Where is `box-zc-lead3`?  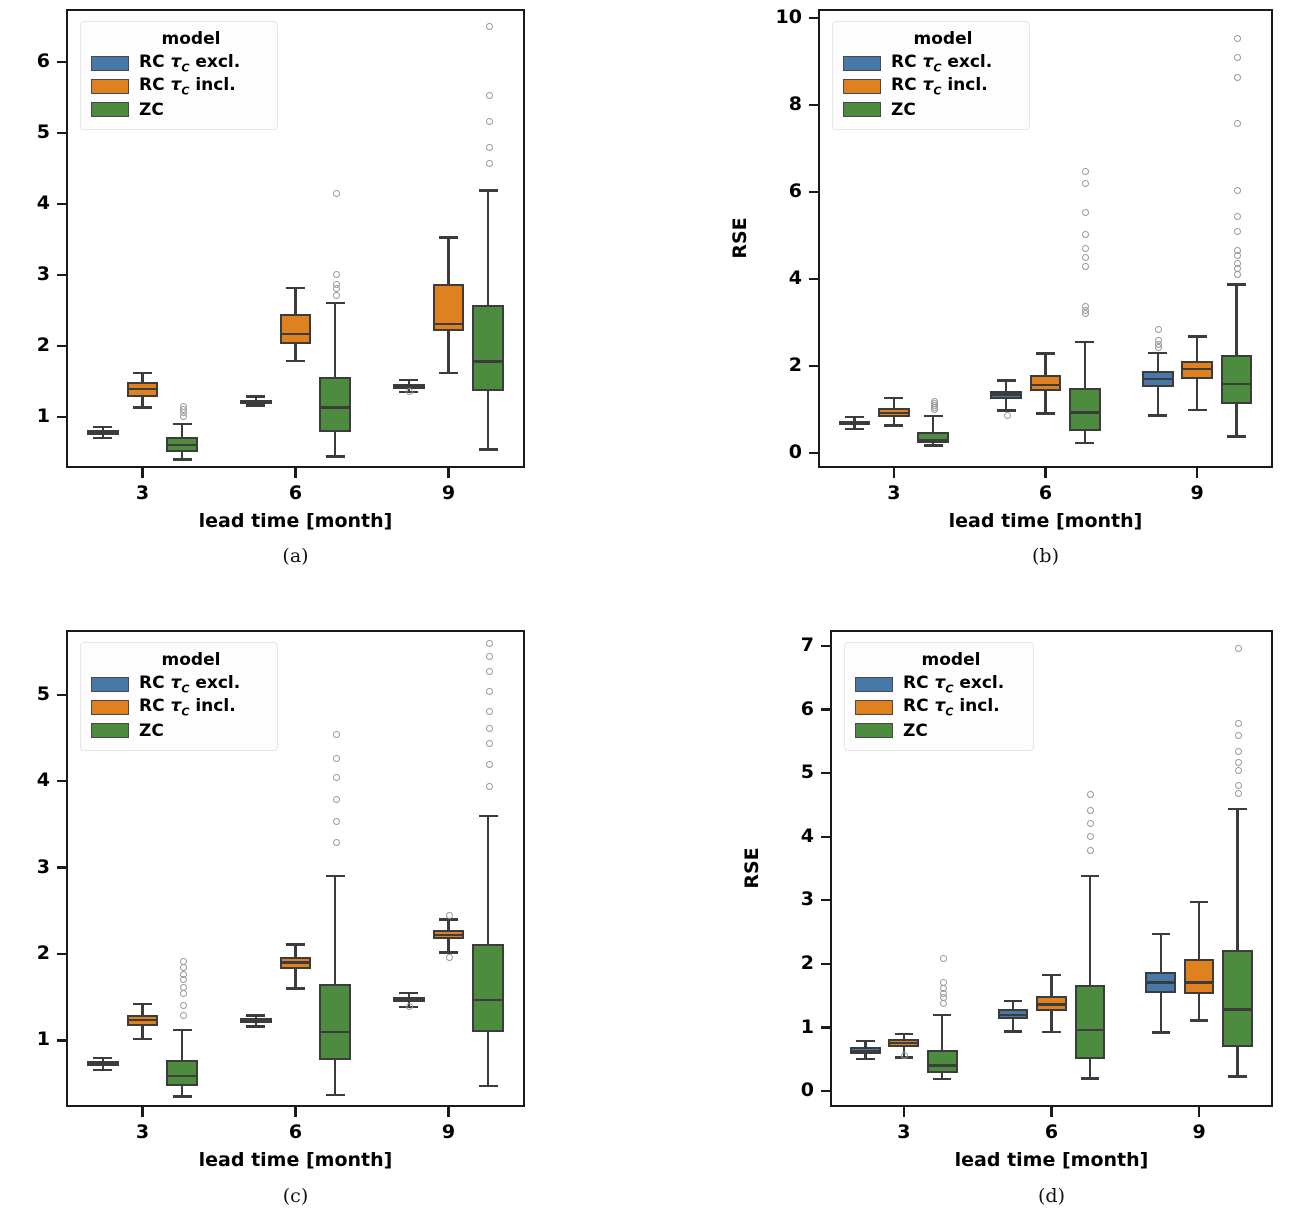
box-zc-lead3 is located at coordinates (933, 437).